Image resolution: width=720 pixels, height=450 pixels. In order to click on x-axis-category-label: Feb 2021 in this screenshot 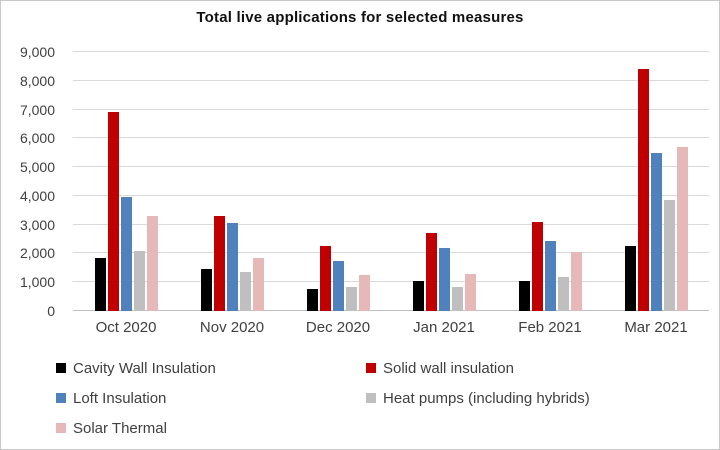, I will do `click(550, 327)`.